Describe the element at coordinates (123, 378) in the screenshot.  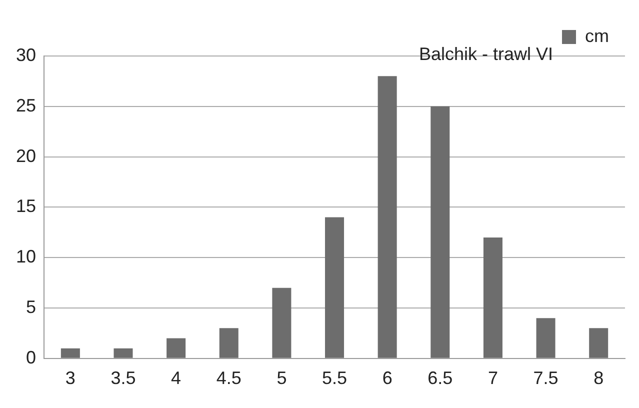
I see `x-tick-label: 3.5` at that location.